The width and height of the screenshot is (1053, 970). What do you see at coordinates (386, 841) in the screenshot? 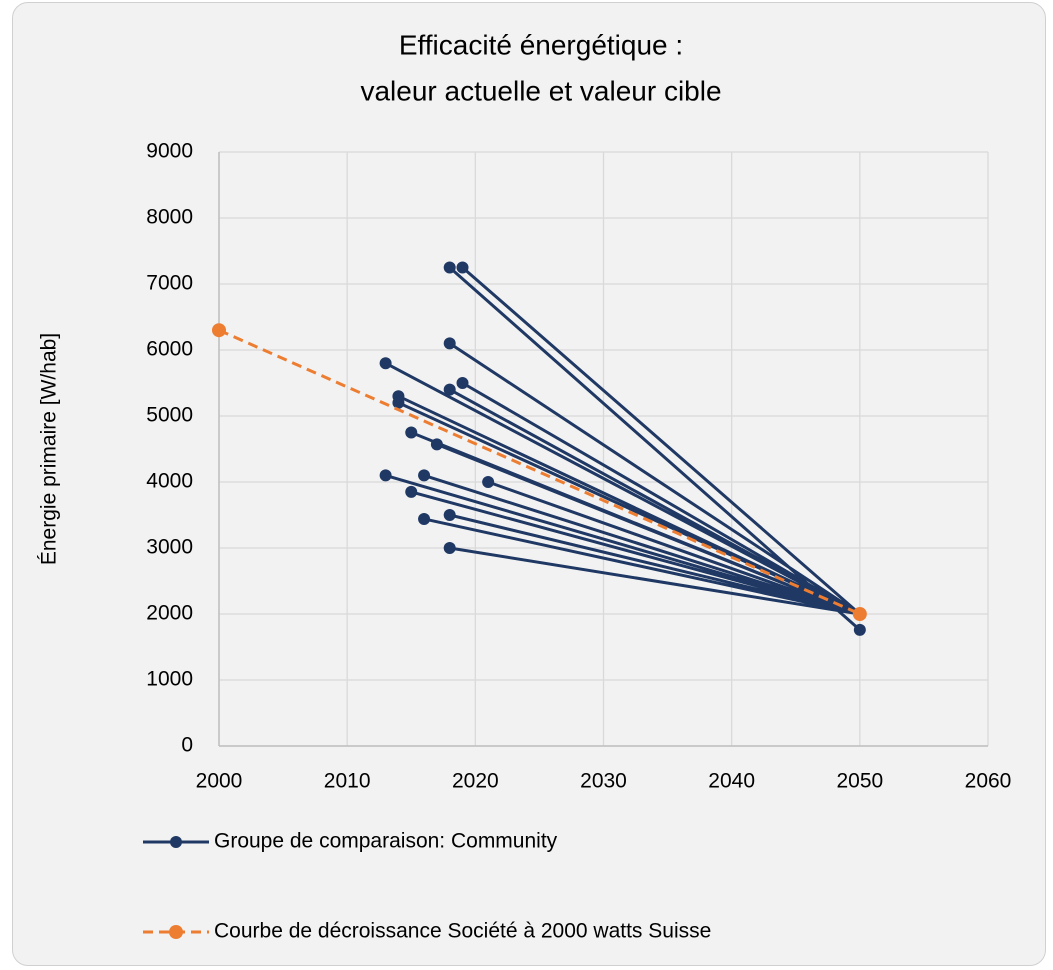
I see `legend-label: Groupe de comparaison: Community` at bounding box center [386, 841].